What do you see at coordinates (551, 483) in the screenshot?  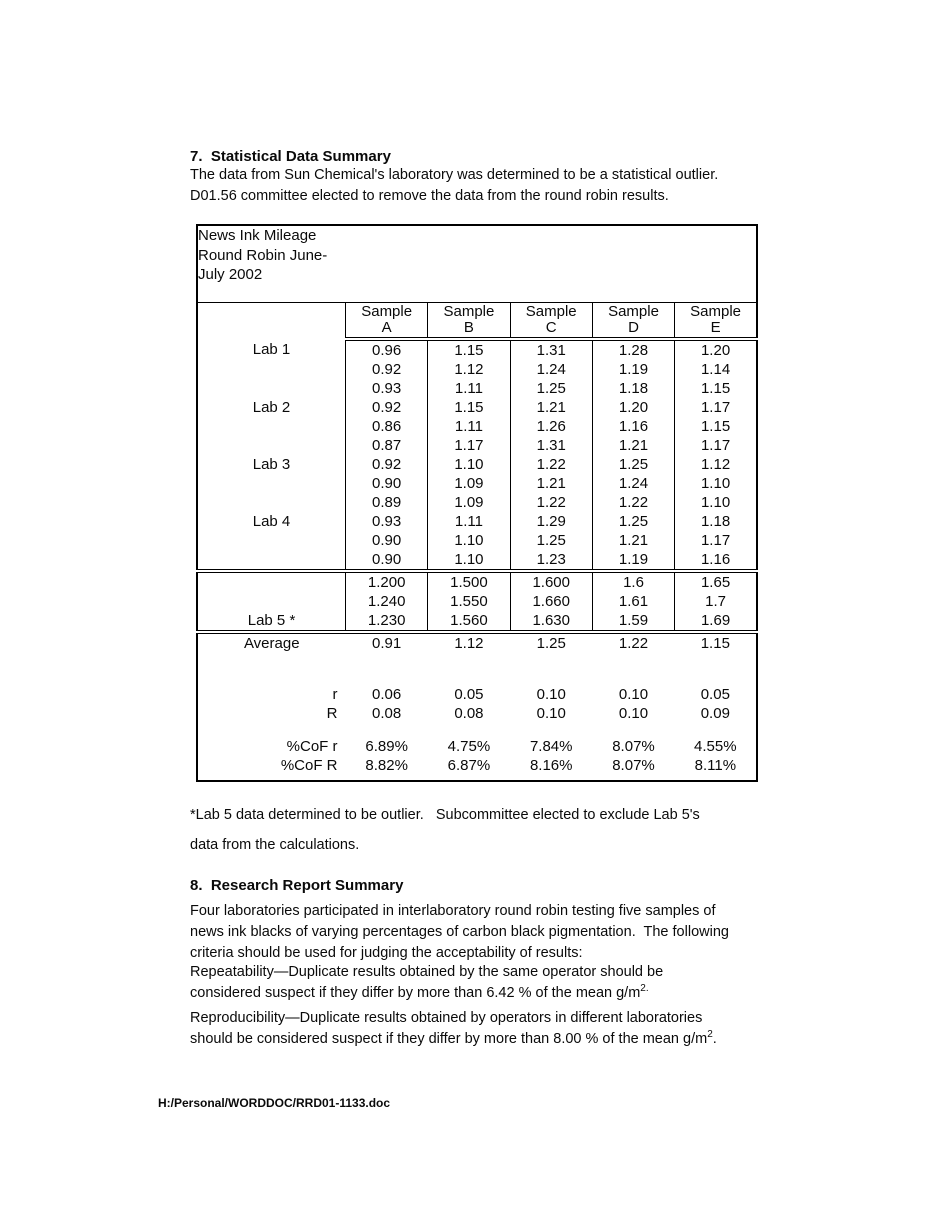 I see `data-cell: 1.21` at bounding box center [551, 483].